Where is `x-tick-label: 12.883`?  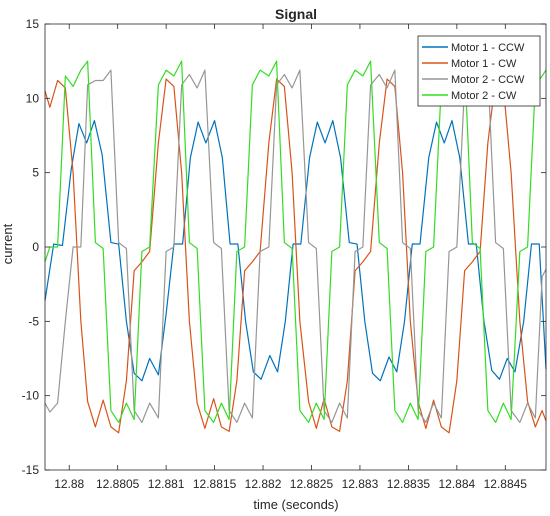 x-tick-label: 12.883 is located at coordinates (360, 484).